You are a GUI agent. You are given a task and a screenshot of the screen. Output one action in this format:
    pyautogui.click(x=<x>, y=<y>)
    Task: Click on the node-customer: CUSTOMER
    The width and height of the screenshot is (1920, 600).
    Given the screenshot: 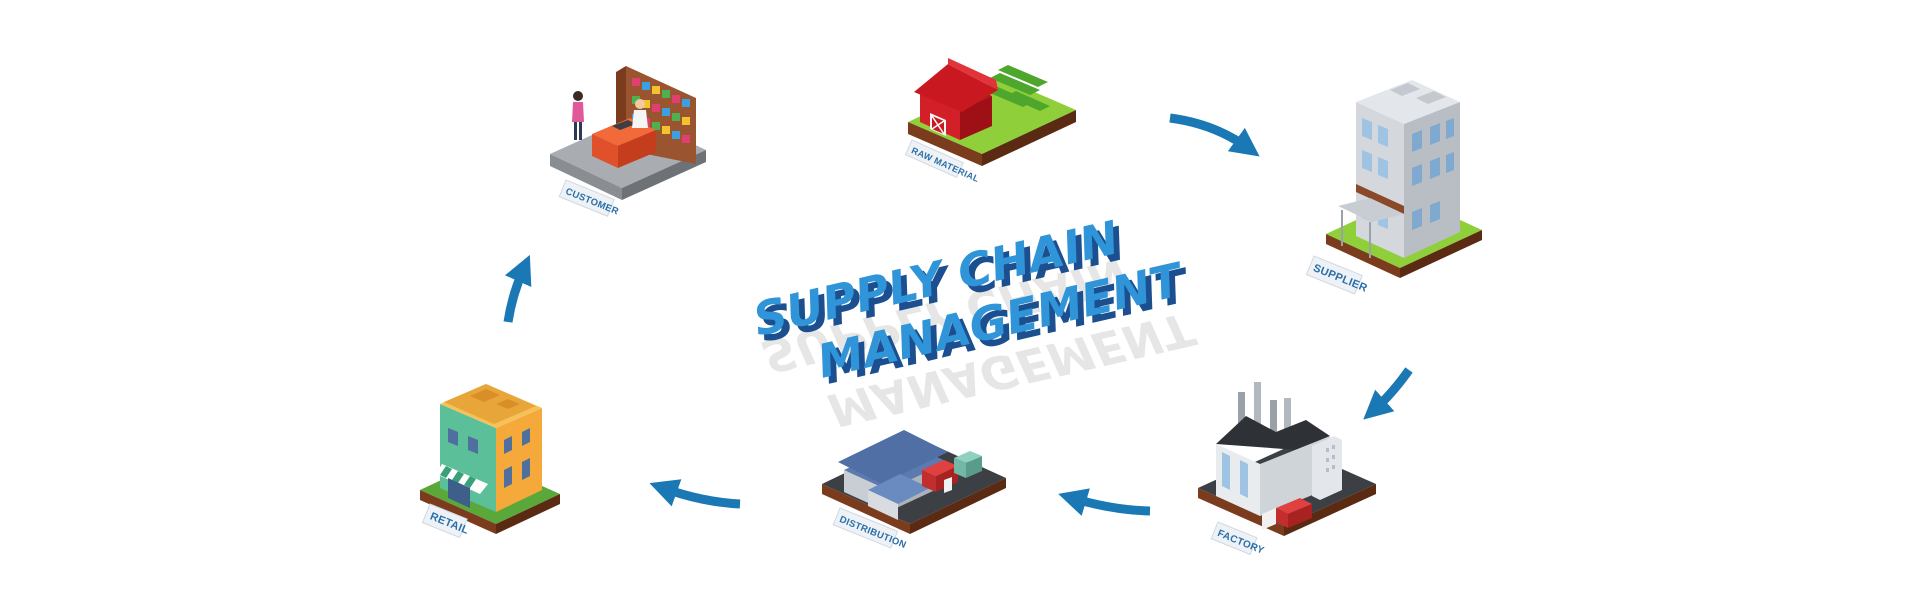 What is the action you would take?
    pyautogui.click(x=628, y=142)
    